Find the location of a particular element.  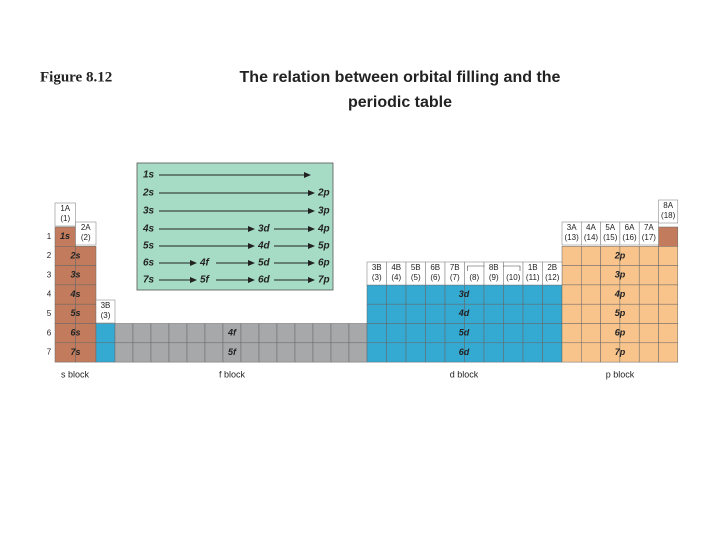

group-label: 6A is located at coordinates (630, 227).